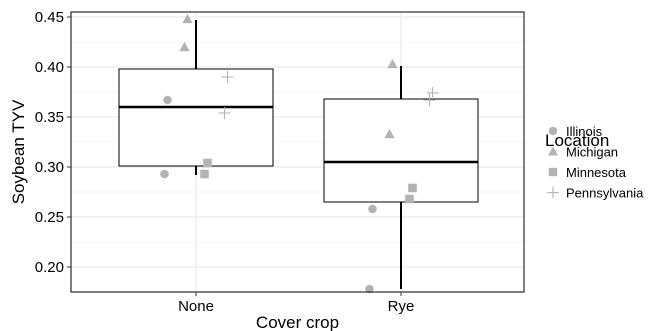 The width and height of the screenshot is (654, 331). What do you see at coordinates (605, 193) in the screenshot?
I see `legend-label-pennsylvania: Pennsylvania` at bounding box center [605, 193].